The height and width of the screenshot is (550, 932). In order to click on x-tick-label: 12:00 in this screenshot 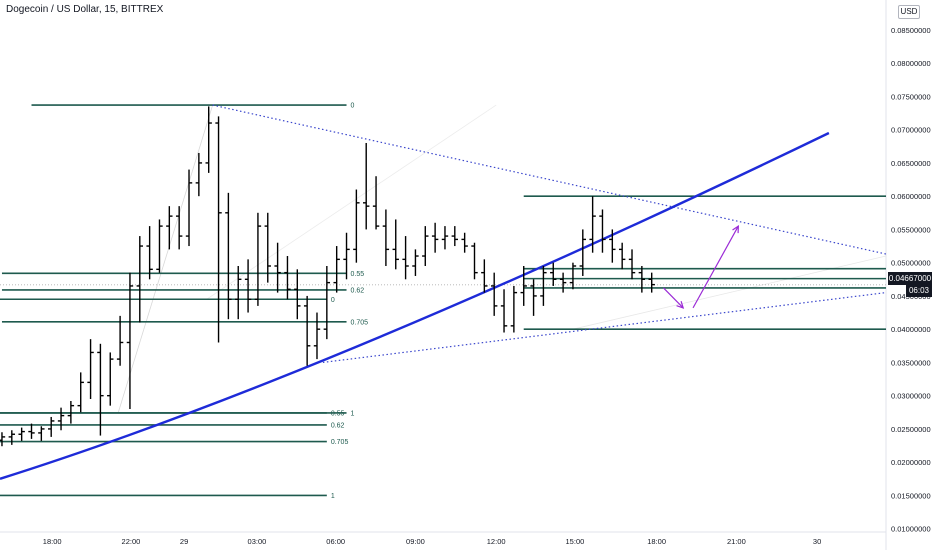, I will do `click(496, 541)`.